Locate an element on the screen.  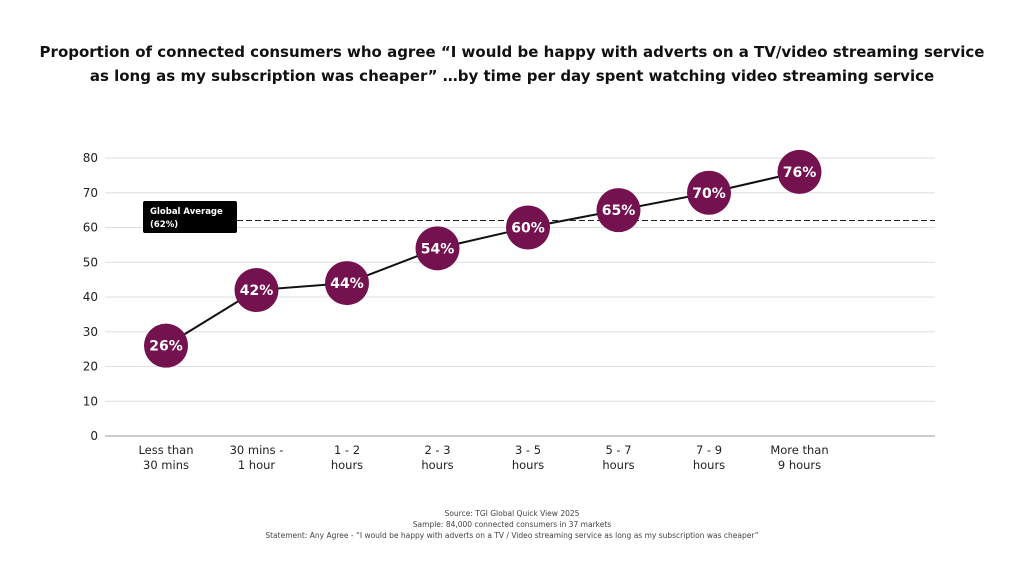
y-tick-label: 50 is located at coordinates (90, 262).